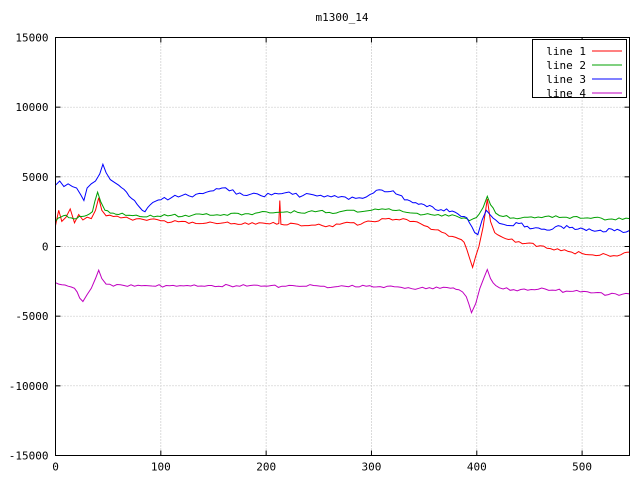  Describe the element at coordinates (31, 38) in the screenshot. I see `y-tick-label: 15000` at that location.